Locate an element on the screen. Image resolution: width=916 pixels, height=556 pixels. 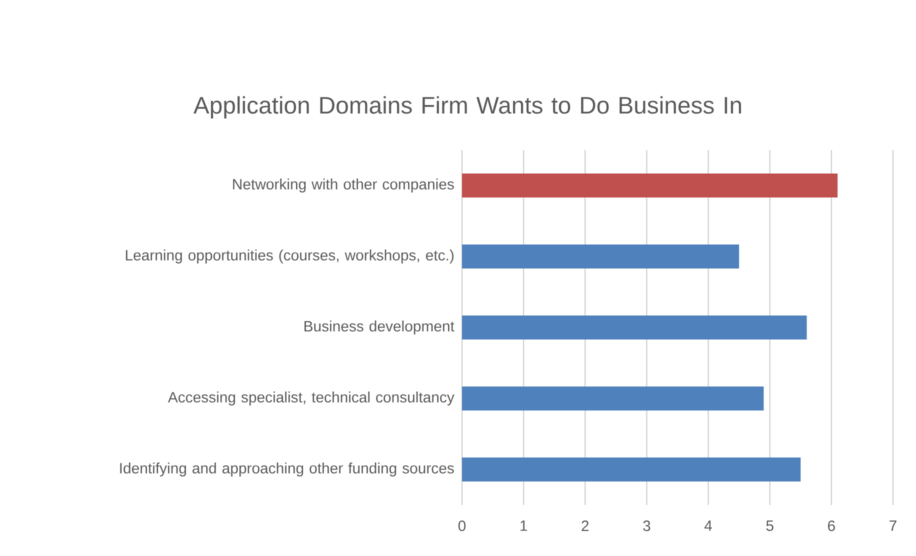
x-tick-label: 4 is located at coordinates (708, 525).